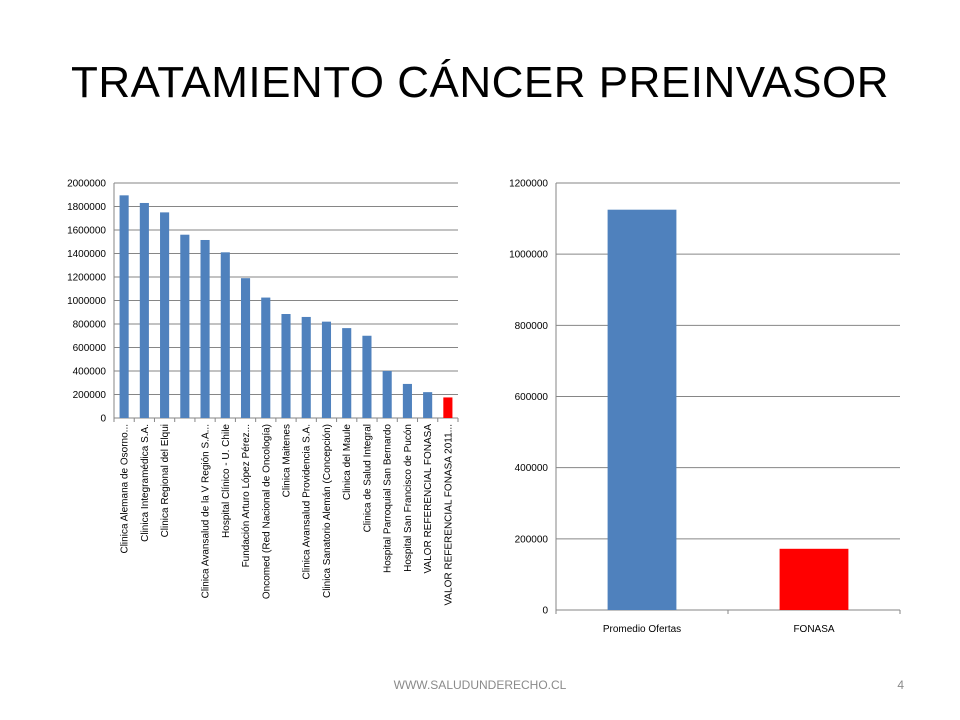 This screenshot has height=720, width=960. What do you see at coordinates (480, 685) in the screenshot?
I see `footer-url: WWW.SALUDUNDERECHO.CL` at bounding box center [480, 685].